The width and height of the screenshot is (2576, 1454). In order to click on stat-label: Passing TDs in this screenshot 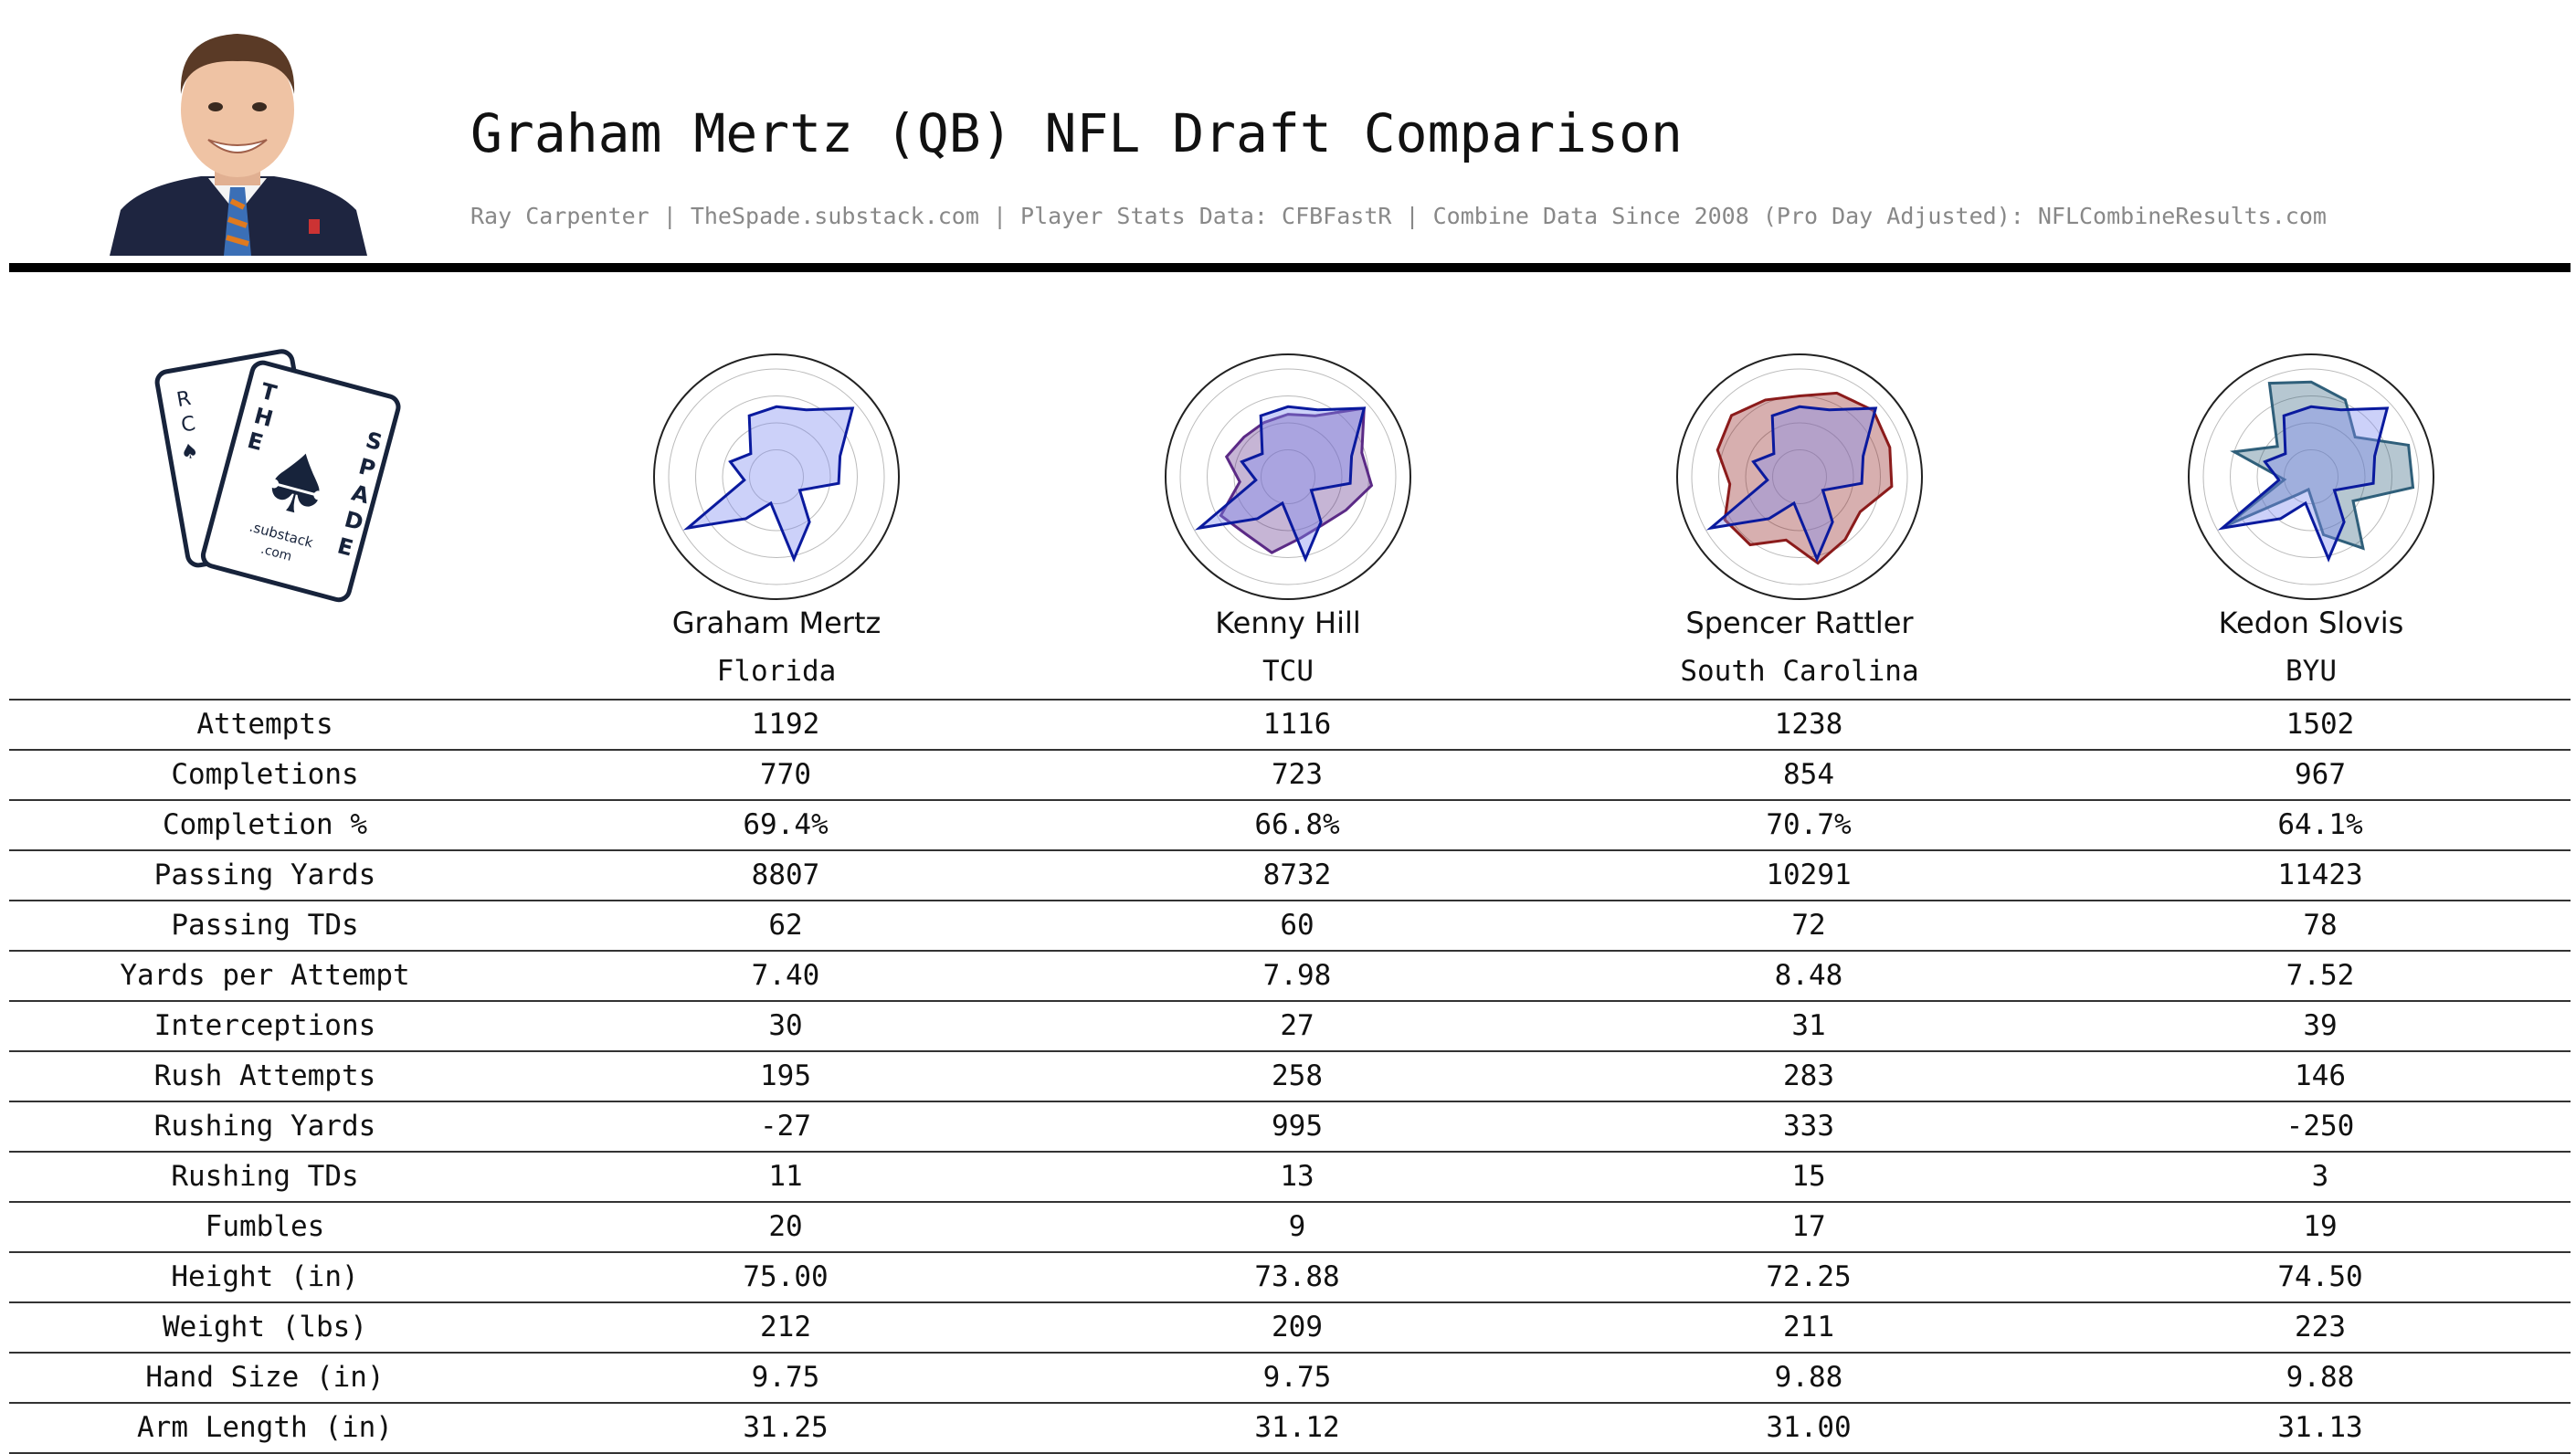, I will do `click(265, 926)`.